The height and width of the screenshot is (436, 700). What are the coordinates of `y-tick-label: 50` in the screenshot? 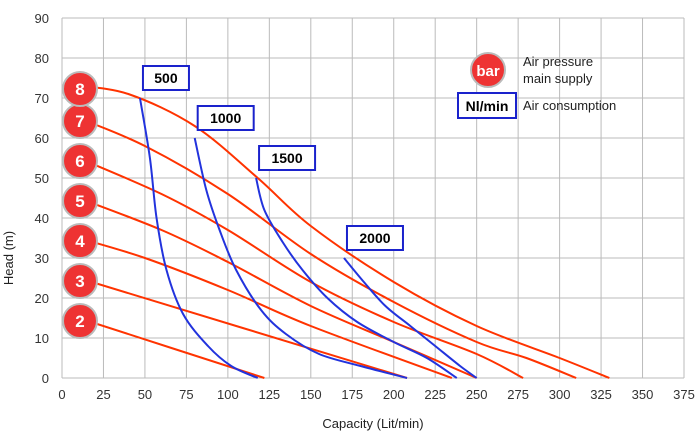 It's located at (42, 178).